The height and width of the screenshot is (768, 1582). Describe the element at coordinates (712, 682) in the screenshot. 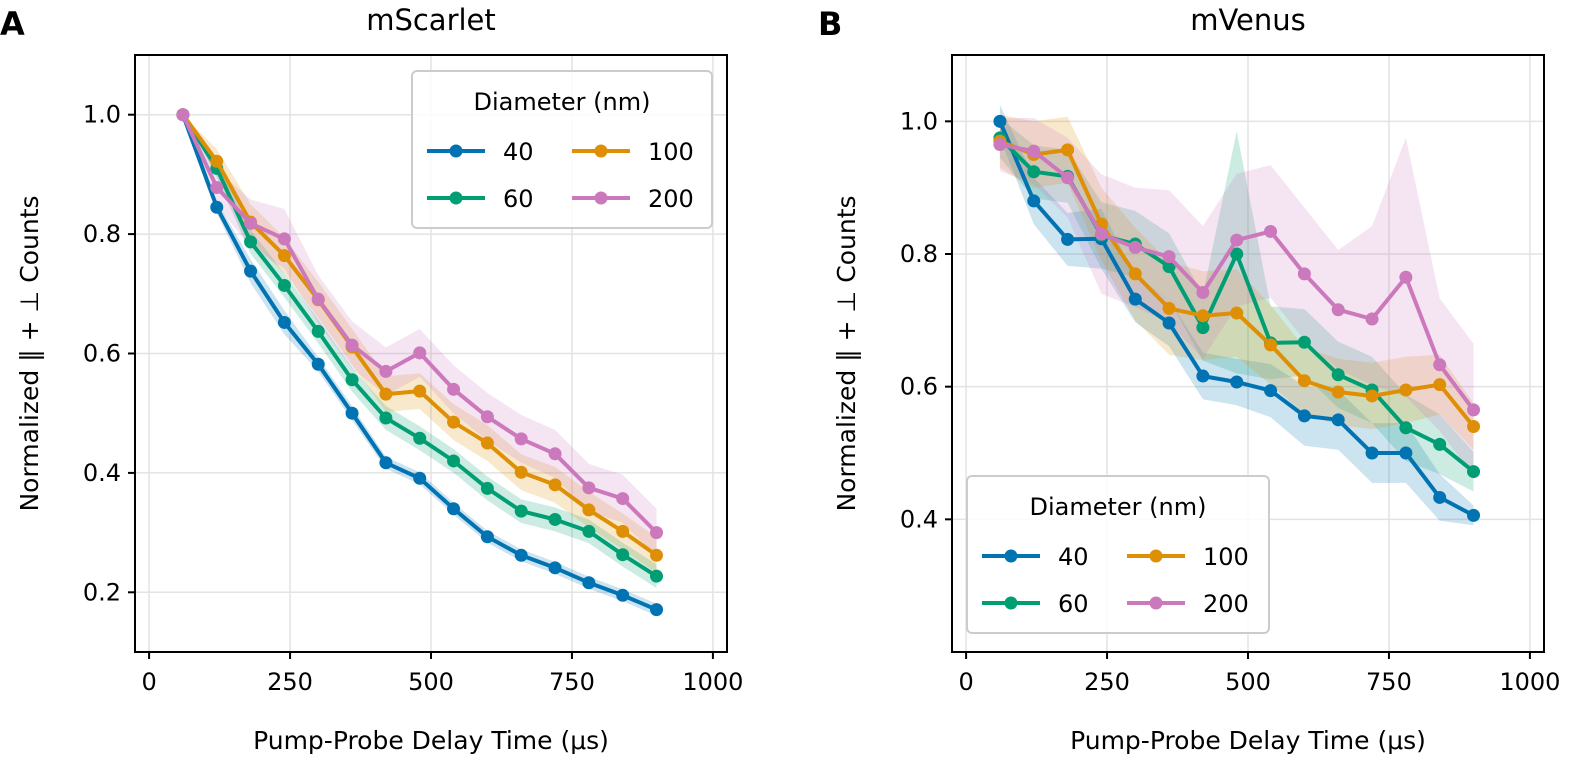

I see `x-tick-label: 1000` at that location.